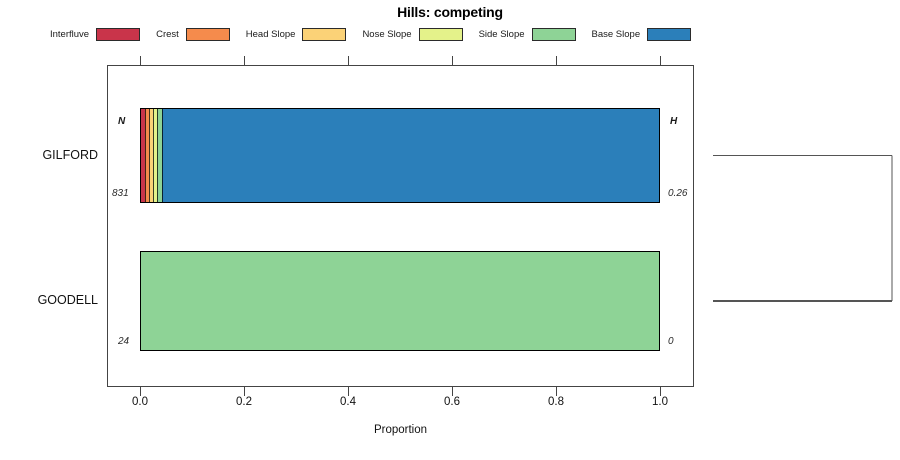 This screenshot has width=900, height=460. I want to click on n-value: 24, so click(124, 341).